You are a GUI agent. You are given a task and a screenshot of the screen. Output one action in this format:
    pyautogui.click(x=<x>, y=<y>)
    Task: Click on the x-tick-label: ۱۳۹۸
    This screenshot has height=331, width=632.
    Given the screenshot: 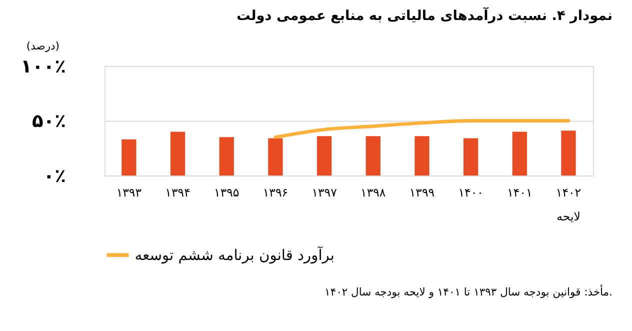 What is the action you would take?
    pyautogui.click(x=373, y=192)
    